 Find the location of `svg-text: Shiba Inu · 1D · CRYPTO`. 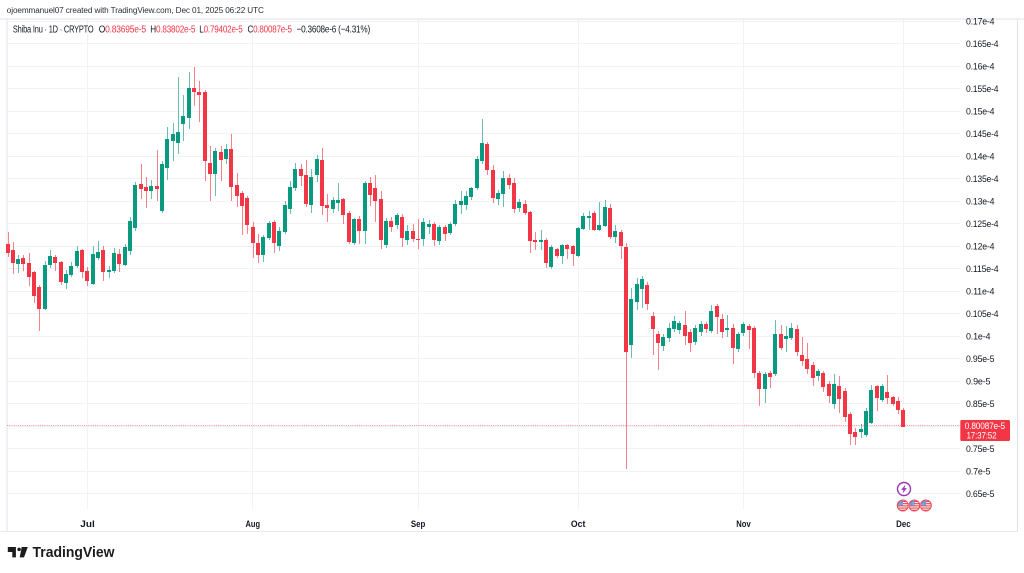

svg-text: Shiba Inu · 1D · CRYPTO is located at coordinates (53, 30).